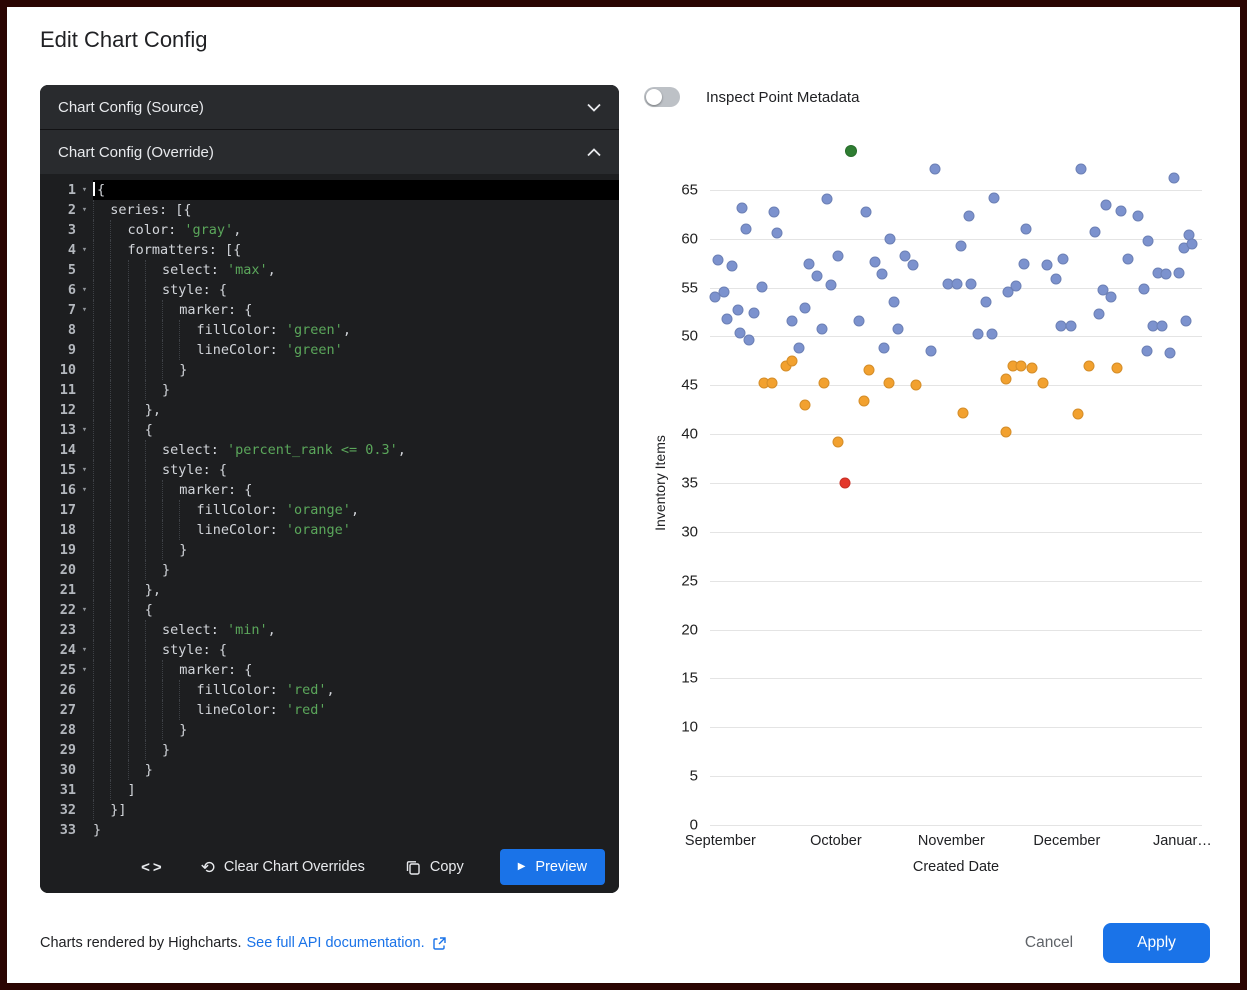 This screenshot has height=990, width=1247. I want to click on code-line: 17 fillColor: 'orange',, so click(329, 510).